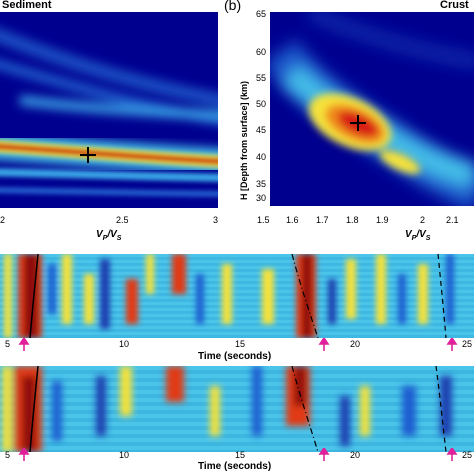  Describe the element at coordinates (261, 130) in the screenshot. I see `panel-b-ytick-4: 45` at that location.